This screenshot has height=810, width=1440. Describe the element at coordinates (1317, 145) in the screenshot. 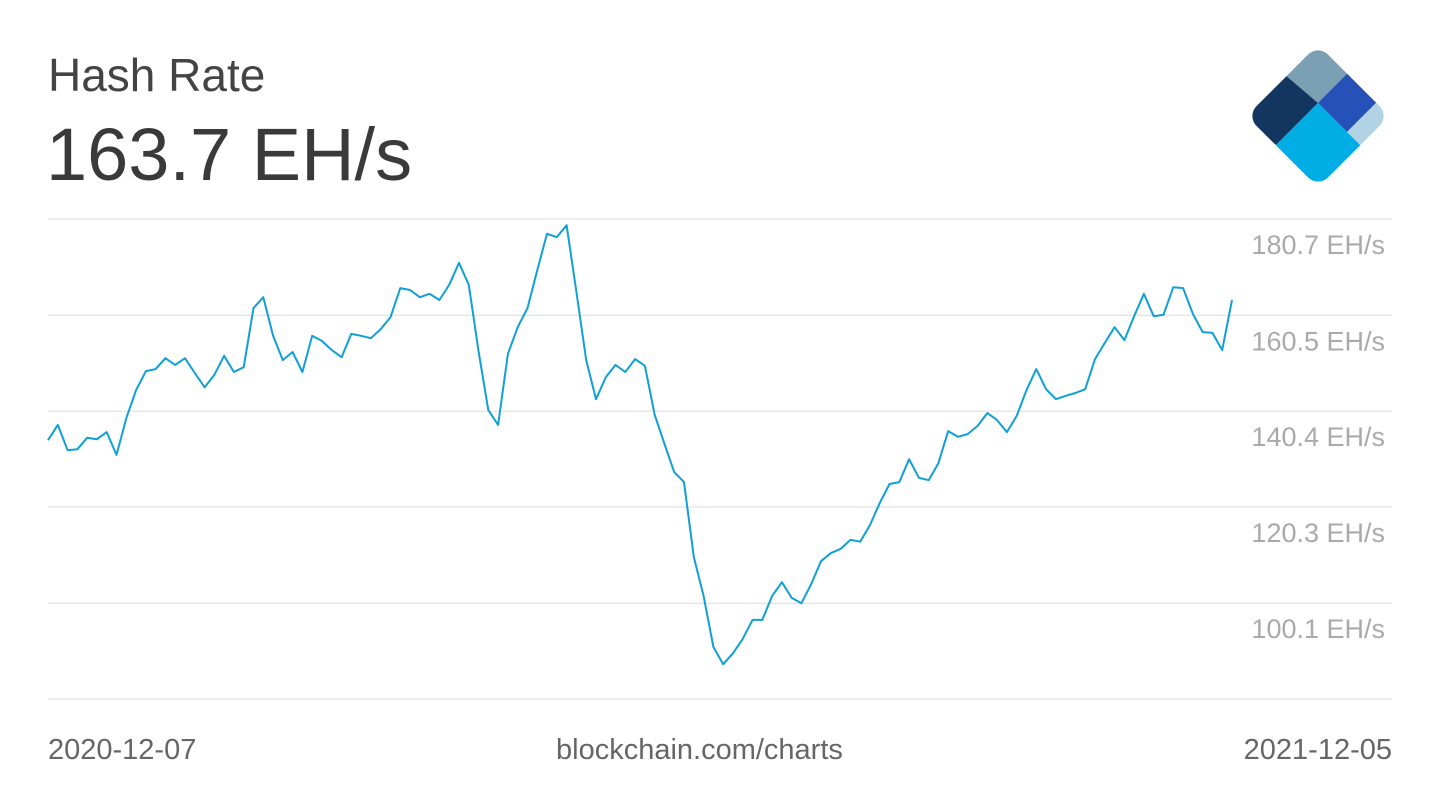

I see `logo-segment-cyan` at that location.